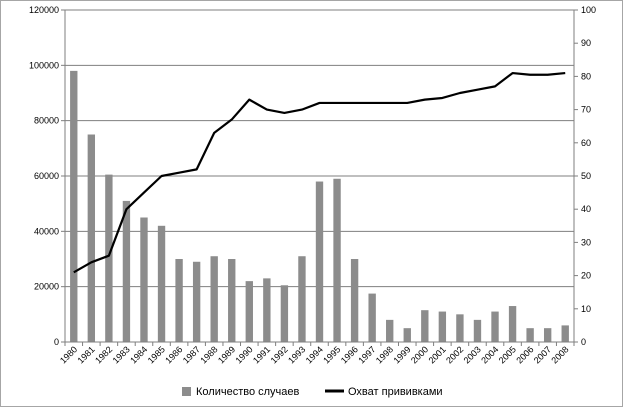 The image size is (623, 407). I want to click on right-tick-label: 70, so click(586, 110).